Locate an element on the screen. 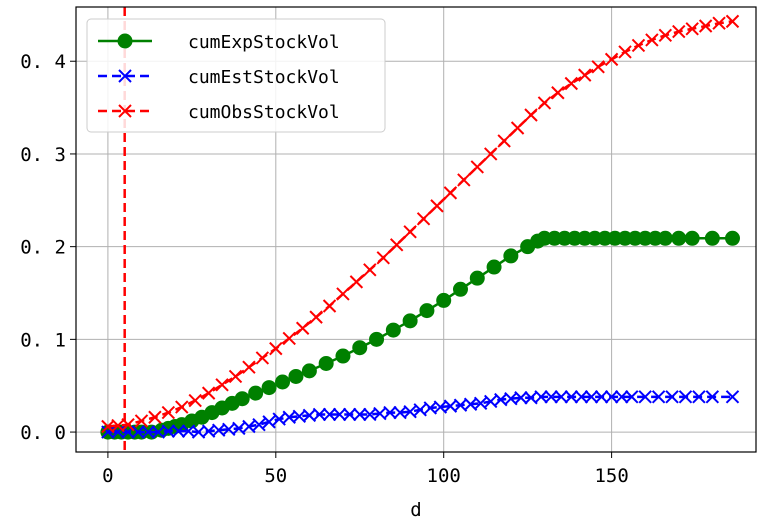 The height and width of the screenshot is (522, 760). y-tick-label: 0. 0 is located at coordinates (43, 433).